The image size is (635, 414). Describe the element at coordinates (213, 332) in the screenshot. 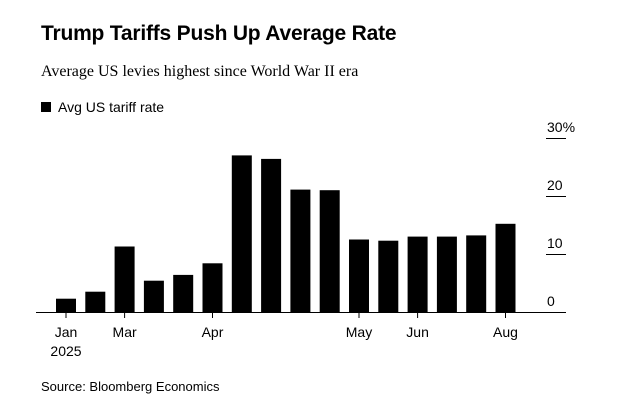

I see `x-tick-label-2: Apr` at that location.